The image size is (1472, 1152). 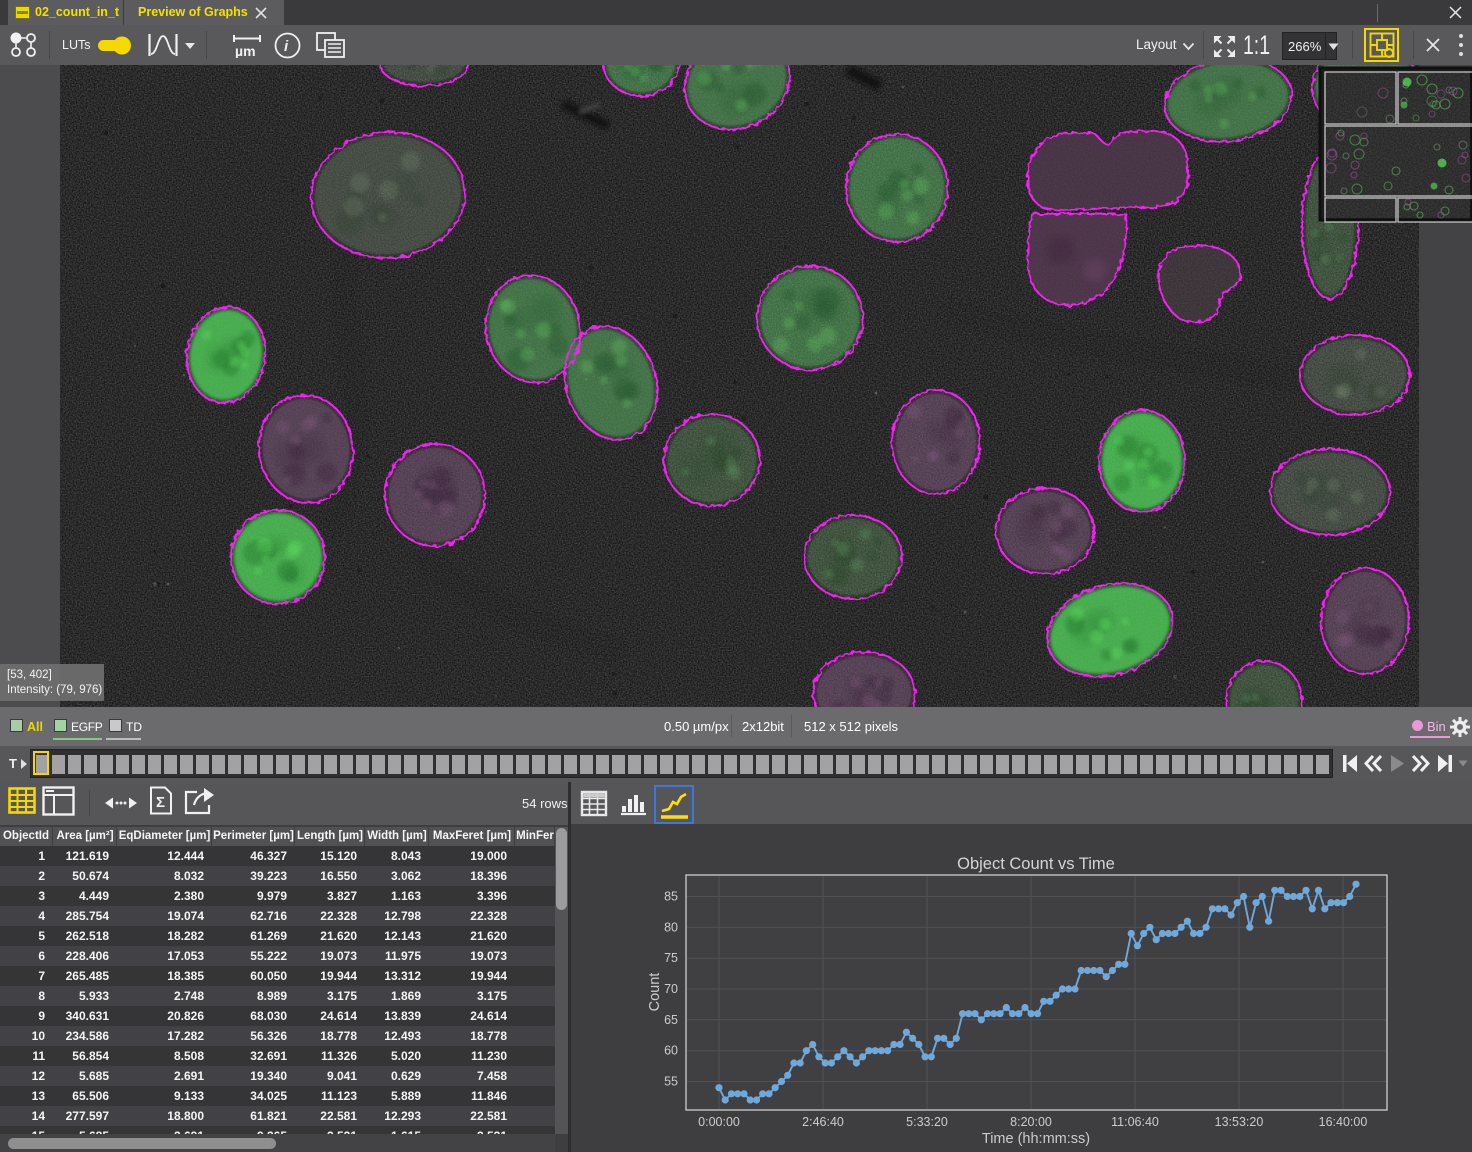 What do you see at coordinates (655, 992) in the screenshot?
I see `svg-text: Count` at bounding box center [655, 992].